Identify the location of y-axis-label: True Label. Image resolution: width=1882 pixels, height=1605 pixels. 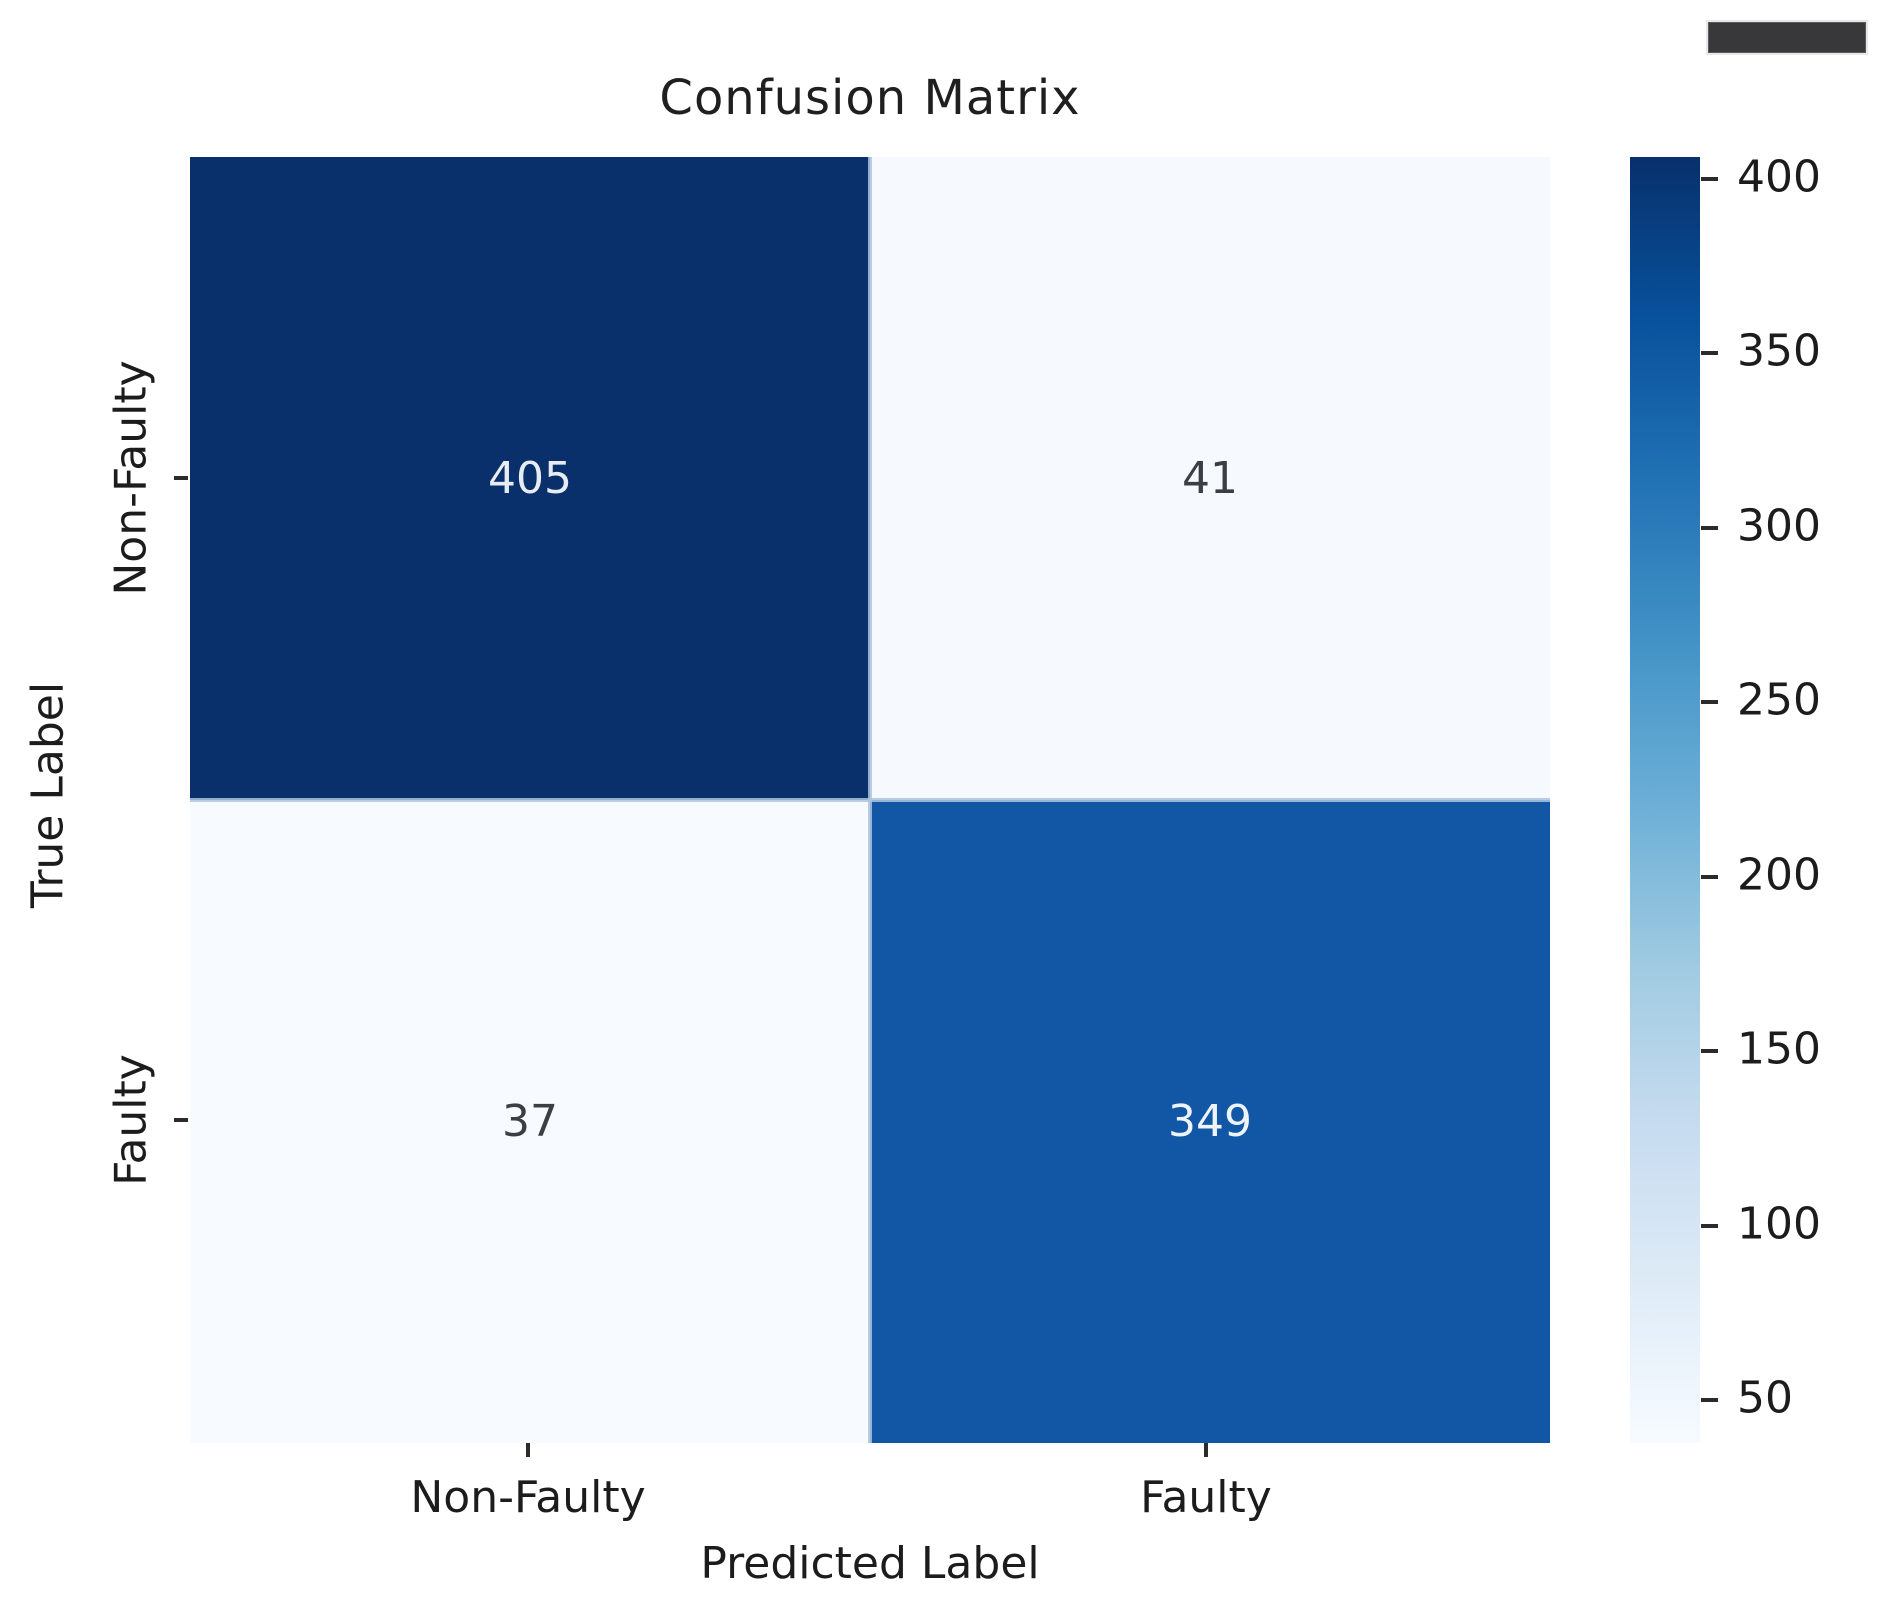
(48, 795).